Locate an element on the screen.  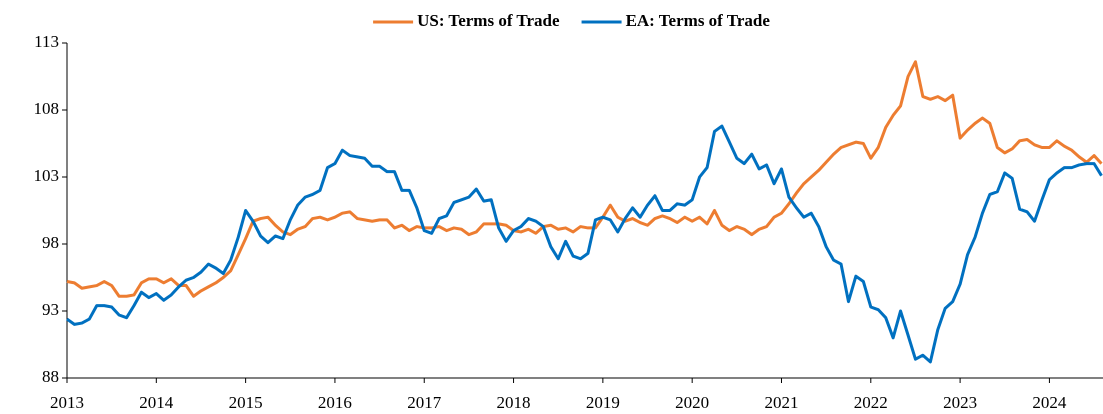
x-tick-label: 2023 is located at coordinates (960, 402).